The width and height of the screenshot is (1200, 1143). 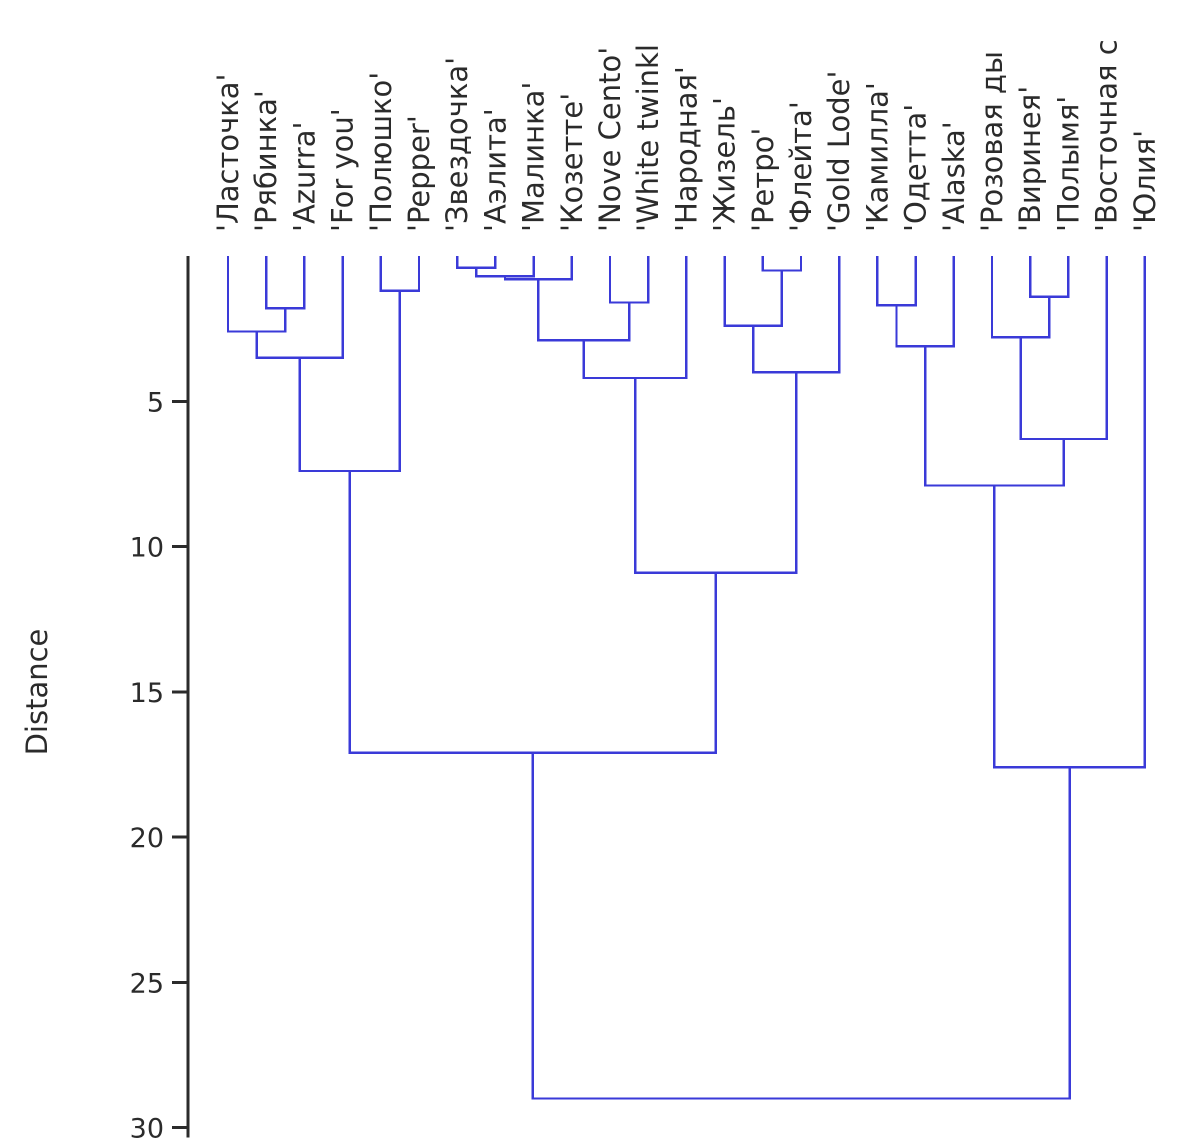 What do you see at coordinates (1145, 181) in the screenshot?
I see `leaf-label: 'Юлия'` at bounding box center [1145, 181].